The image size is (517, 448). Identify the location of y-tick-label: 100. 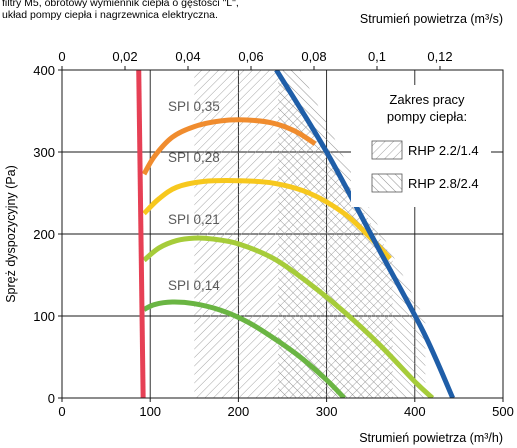
(44, 316).